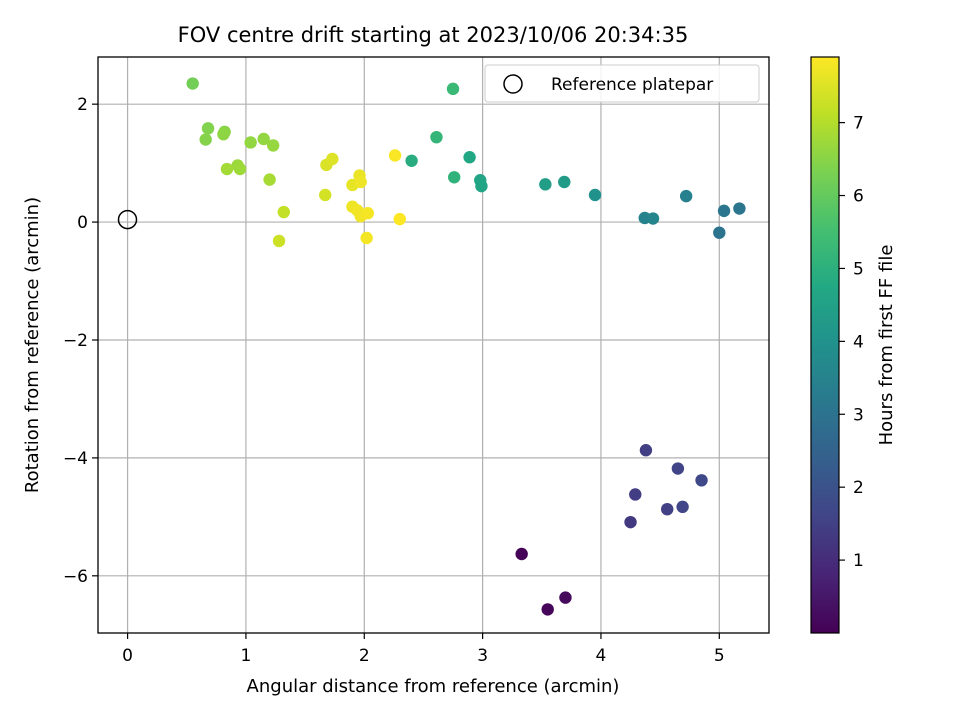  What do you see at coordinates (858, 342) in the screenshot?
I see `colorbar-tick-label: 4` at bounding box center [858, 342].